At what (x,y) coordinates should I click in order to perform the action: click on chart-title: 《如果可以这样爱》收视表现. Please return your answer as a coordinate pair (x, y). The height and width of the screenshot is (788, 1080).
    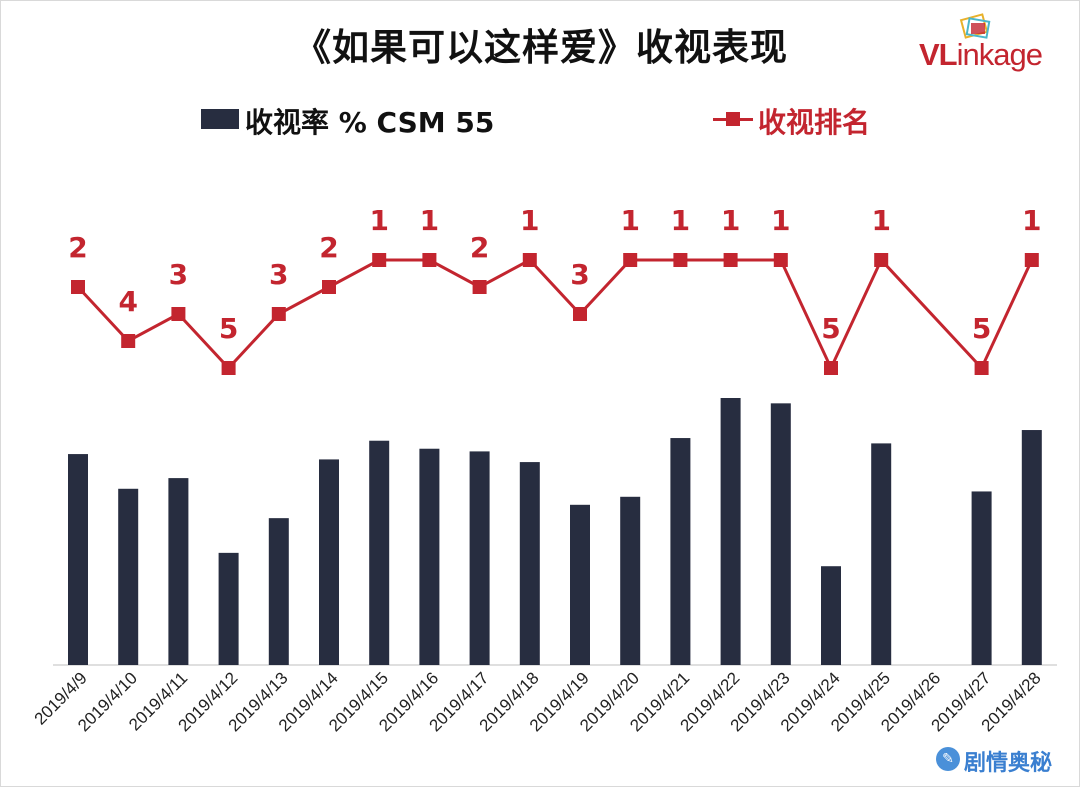
    Looking at the image, I should click on (541, 47).